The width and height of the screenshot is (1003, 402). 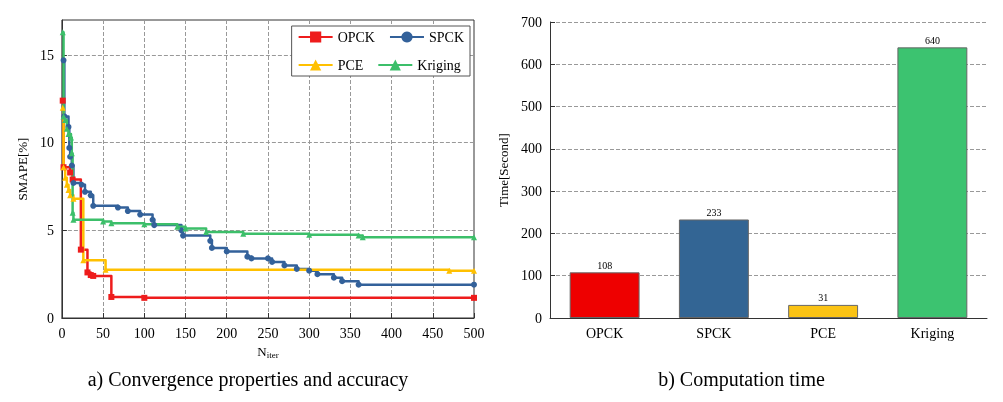 What do you see at coordinates (605, 265) in the screenshot?
I see `data-label: 108` at bounding box center [605, 265].